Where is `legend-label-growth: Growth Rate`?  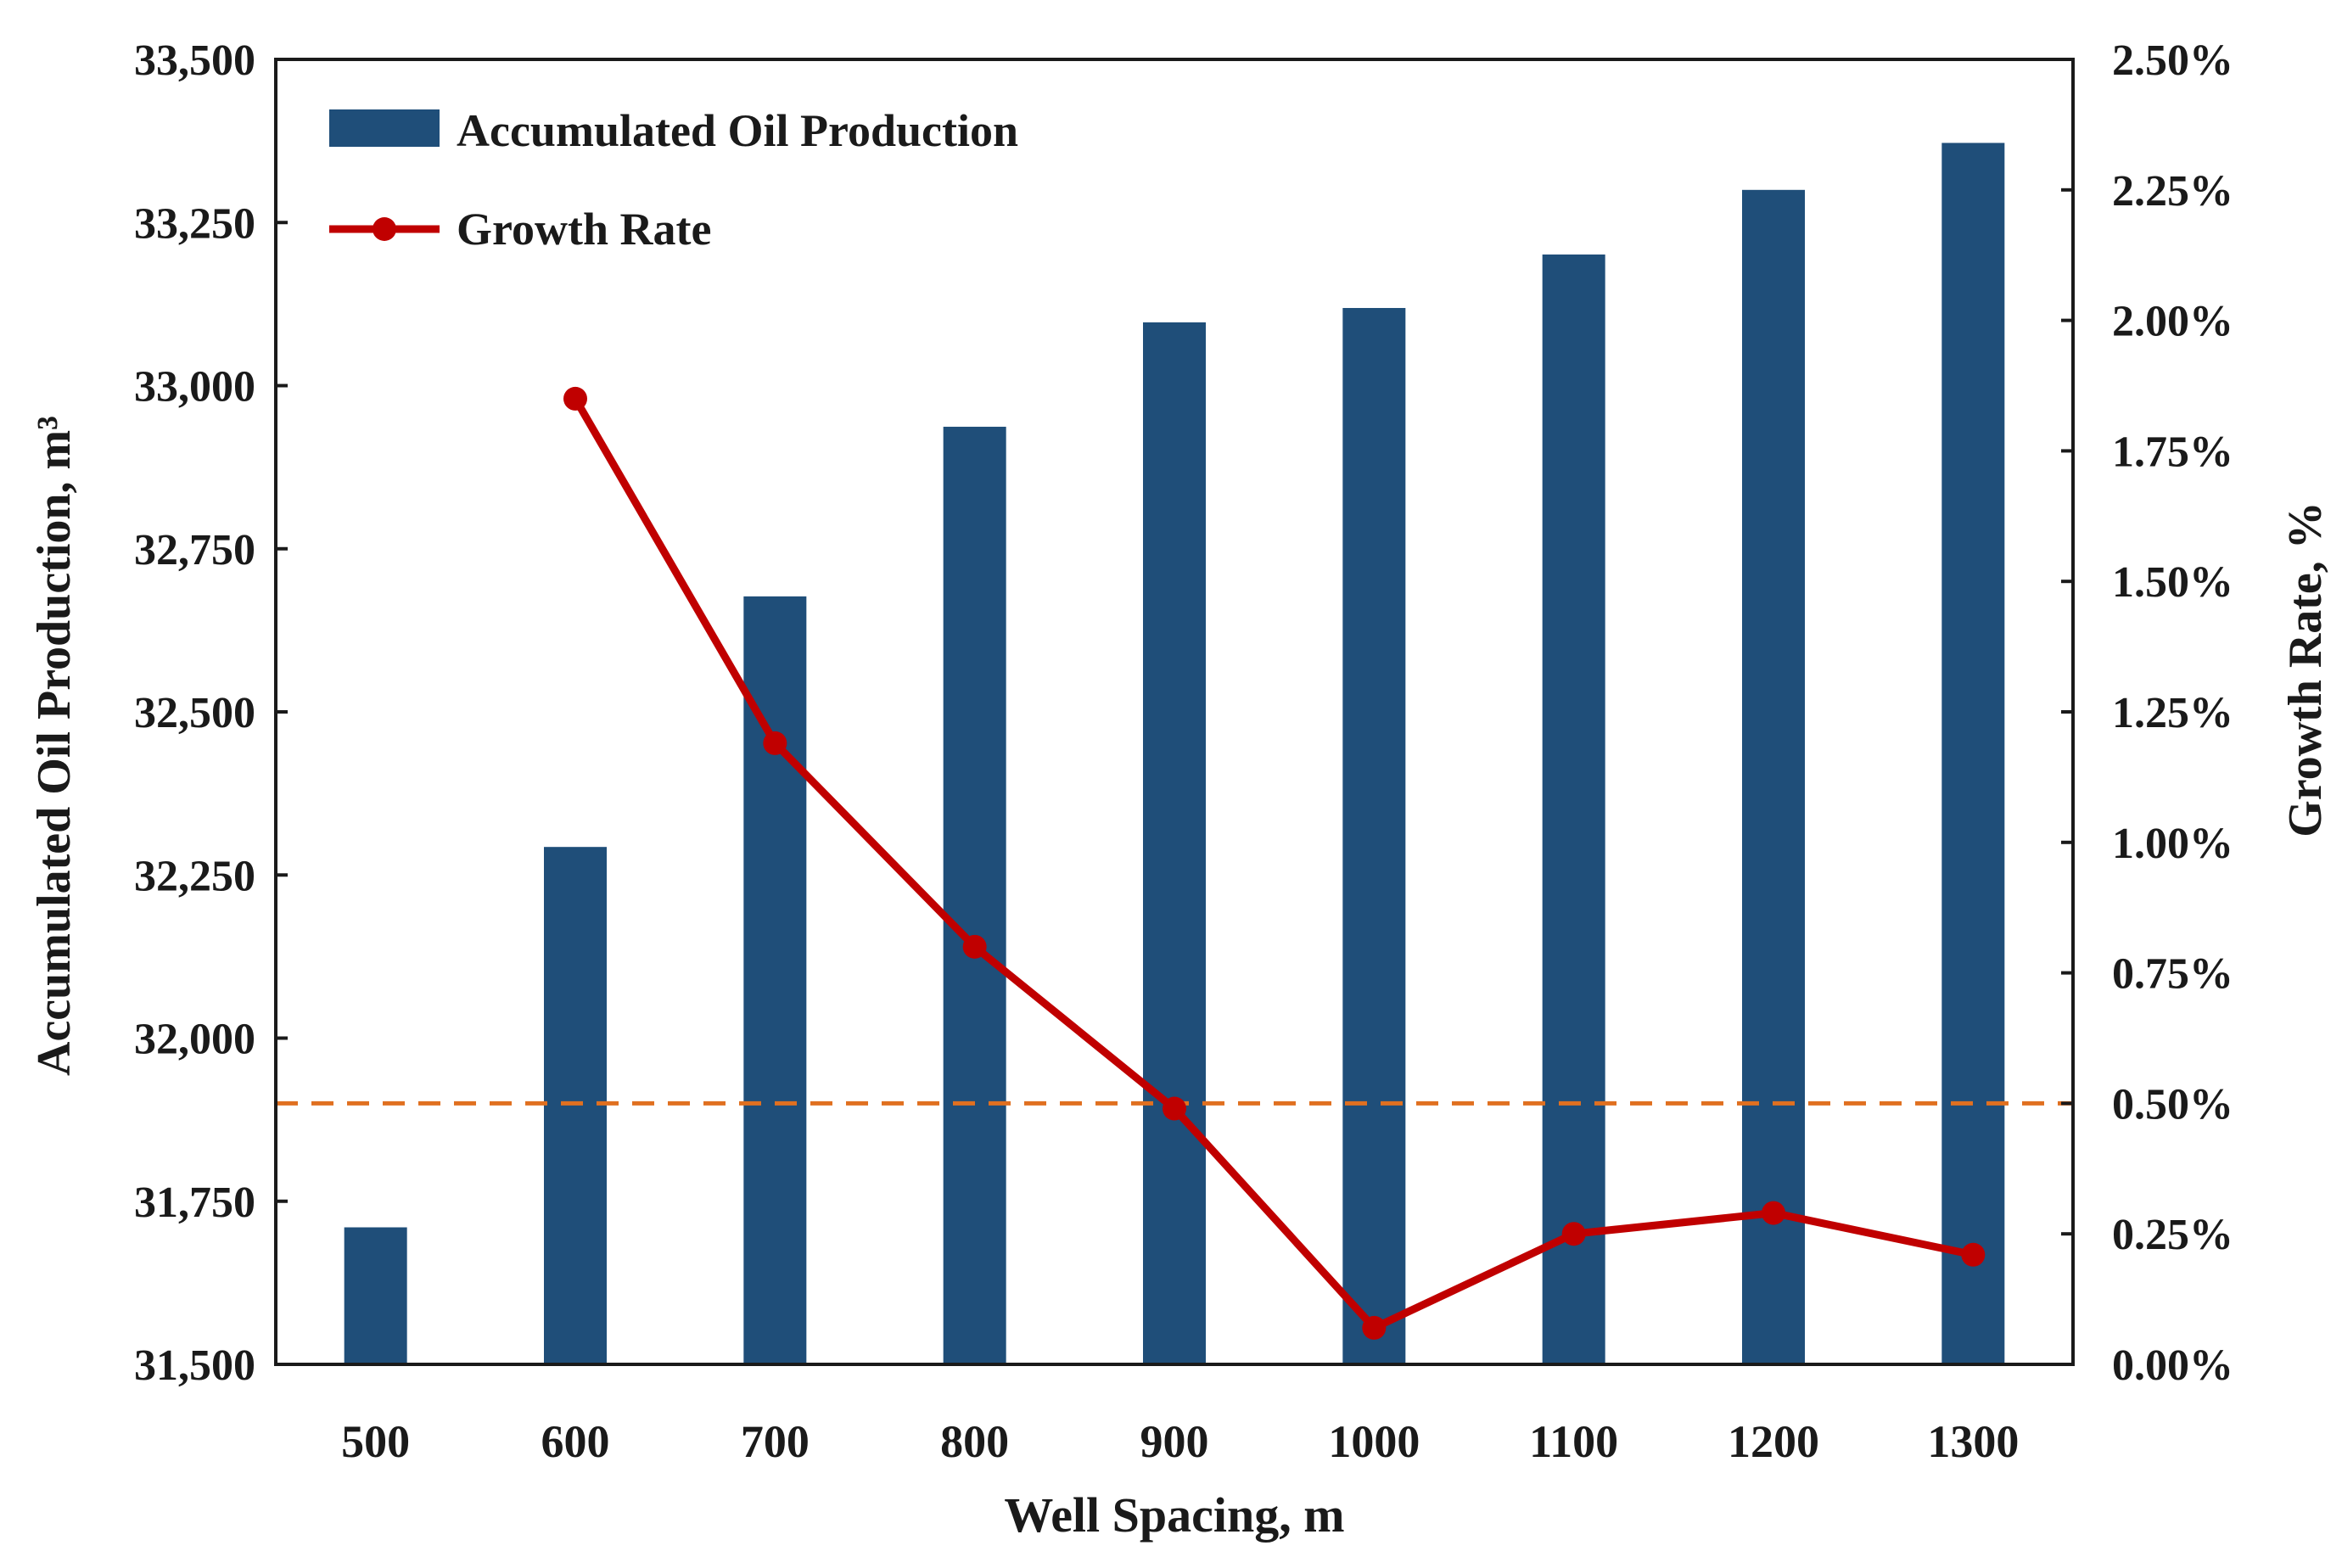
legend-label-growth: Growth Rate is located at coordinates (584, 230).